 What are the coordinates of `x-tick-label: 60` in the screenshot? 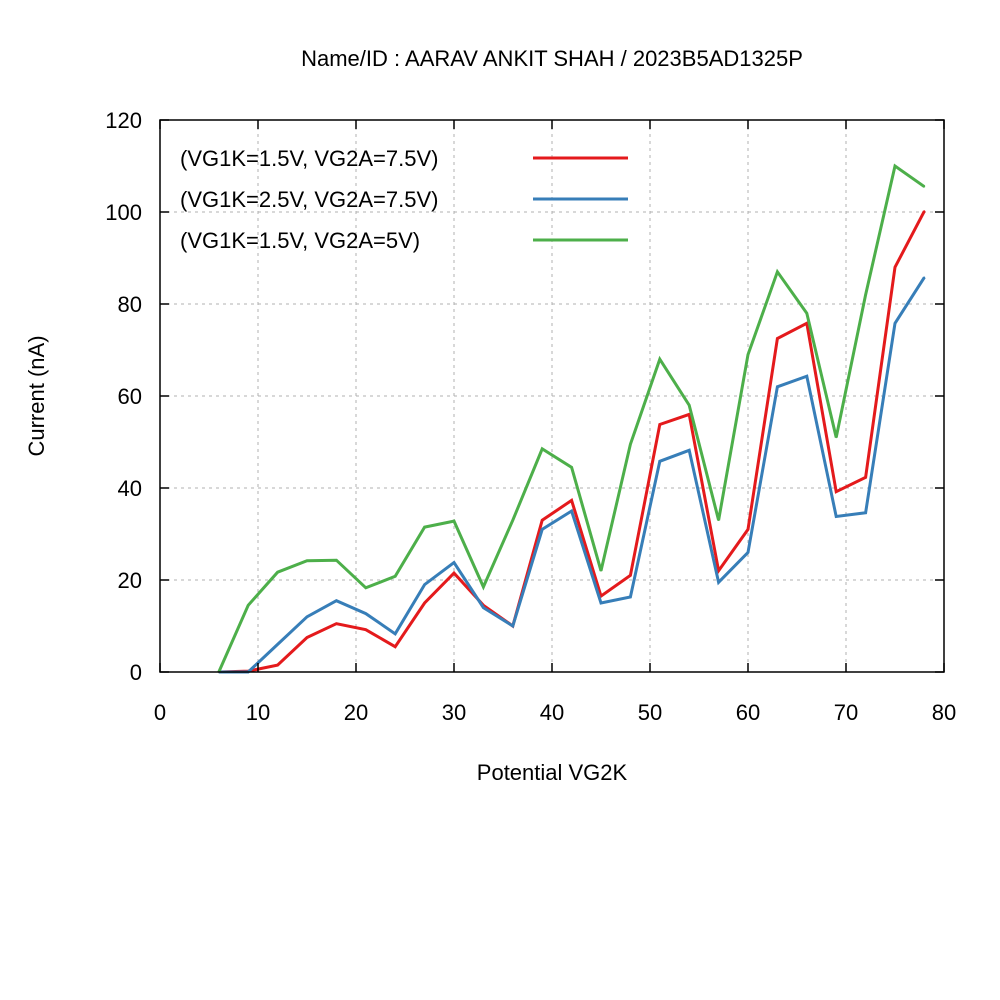 It's located at (748, 712).